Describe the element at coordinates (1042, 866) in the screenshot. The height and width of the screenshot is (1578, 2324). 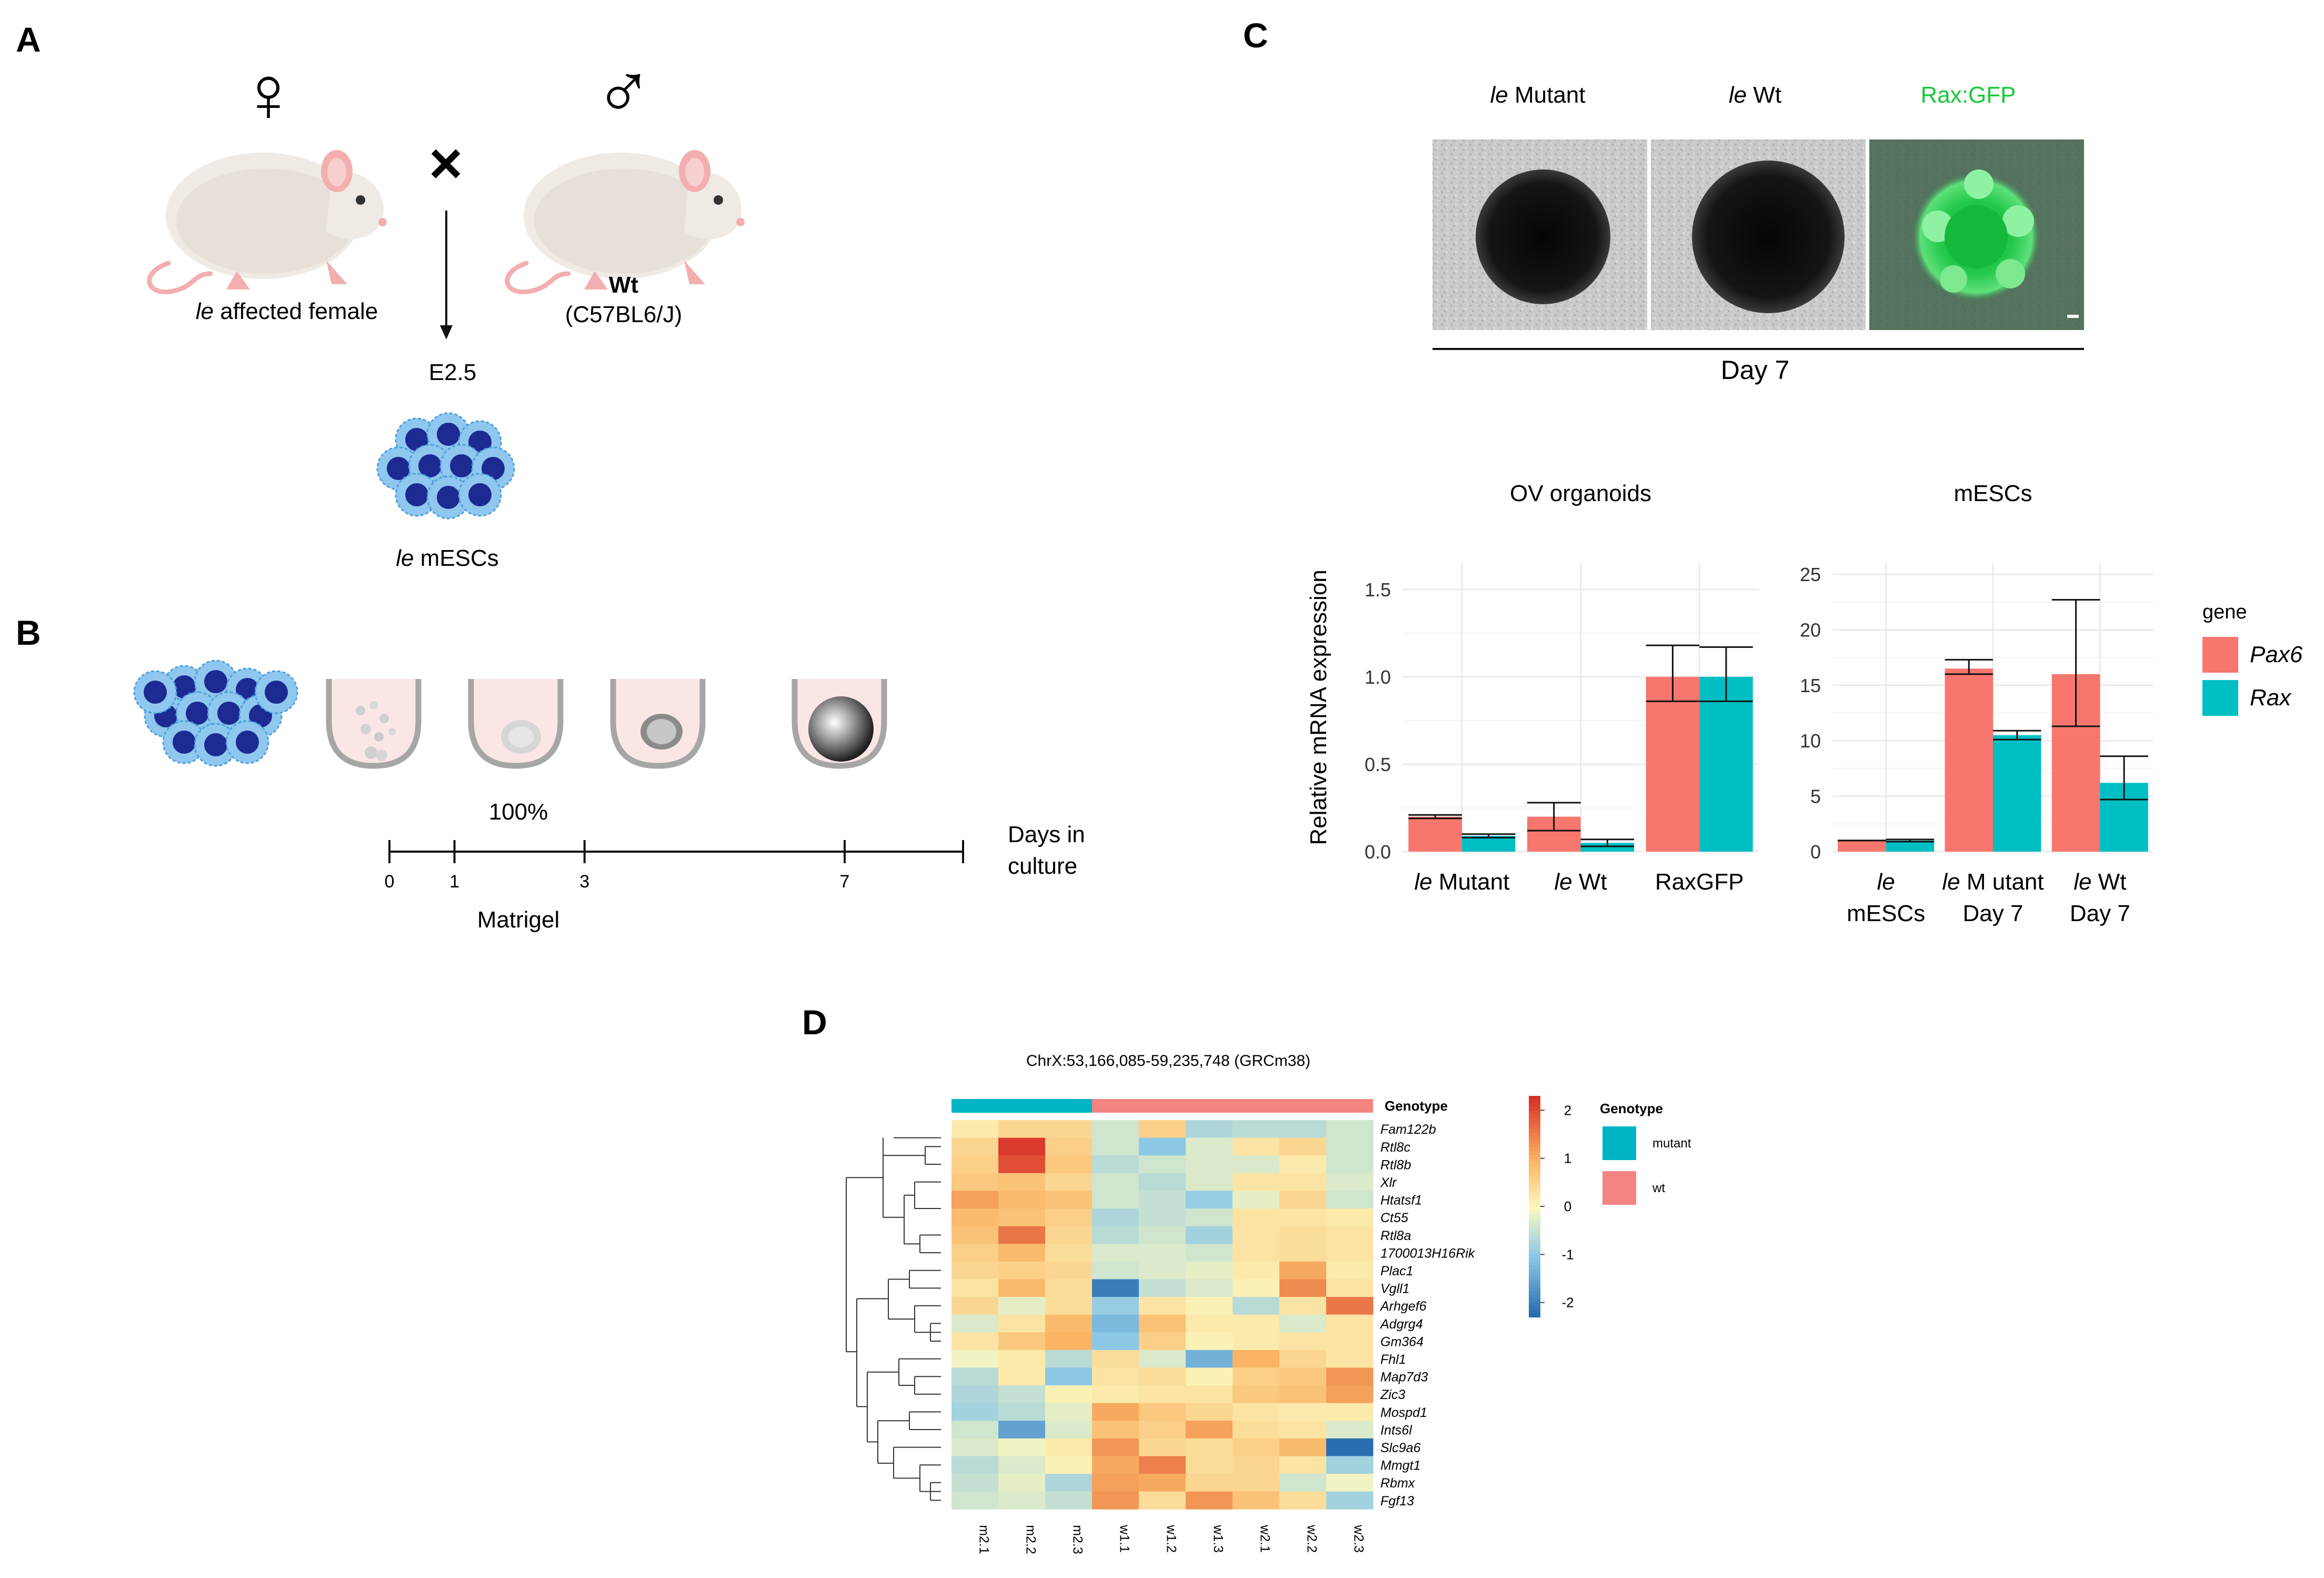
I see `timeline-title-2: culture` at that location.